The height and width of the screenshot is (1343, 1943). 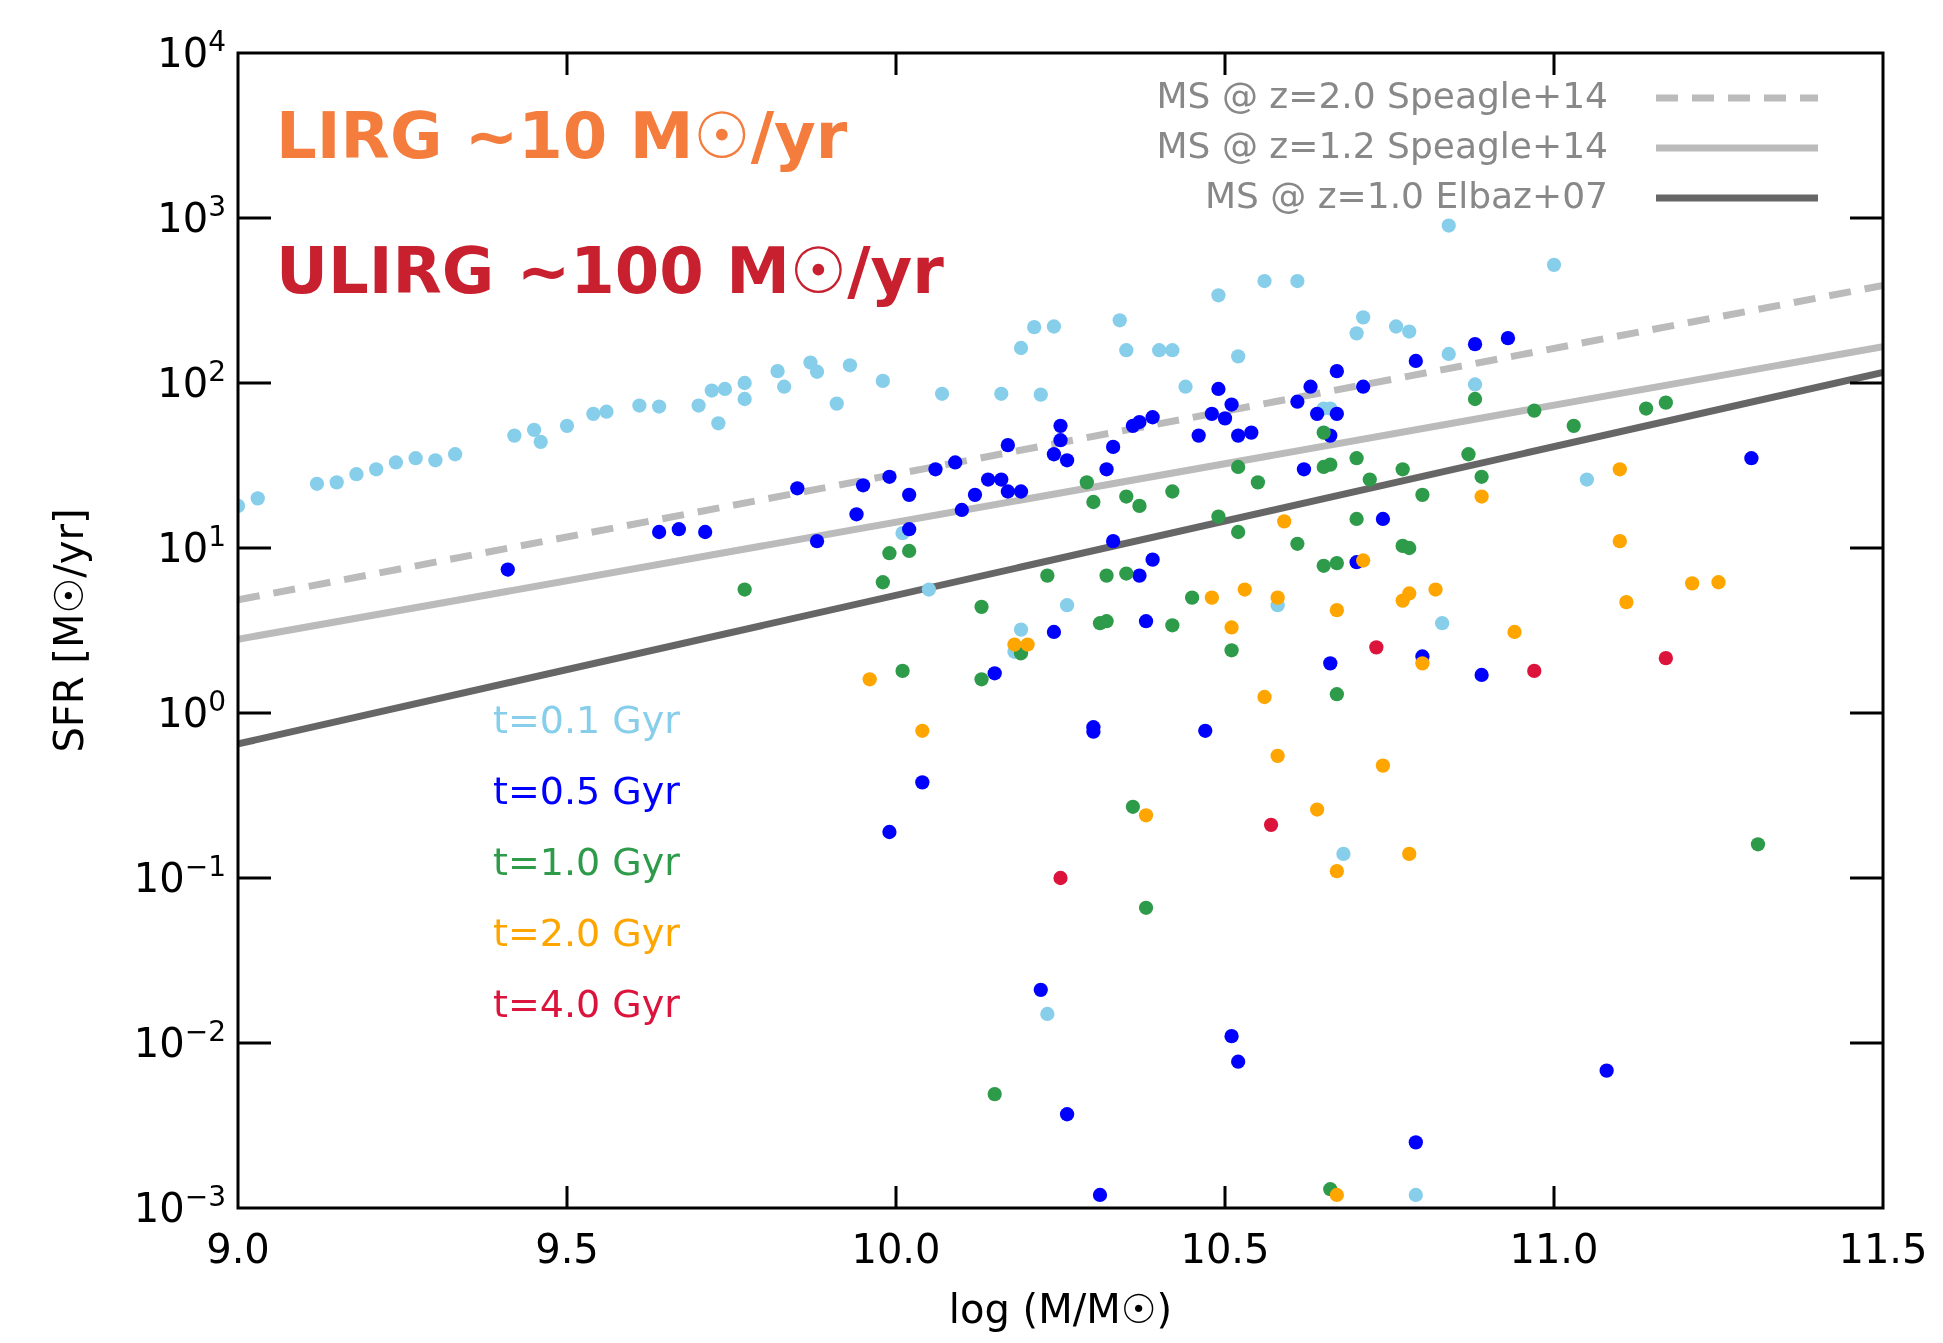 What do you see at coordinates (179, 875) in the screenshot?
I see `y-tick-label: 10$^{−1}$` at bounding box center [179, 875].